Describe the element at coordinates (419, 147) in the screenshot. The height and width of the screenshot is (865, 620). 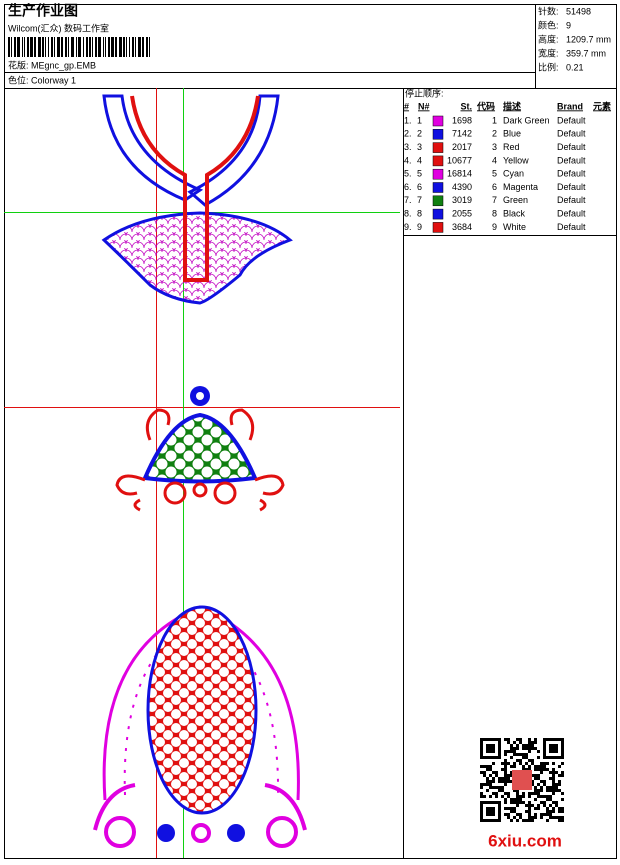
I see `row-n: 3` at that location.